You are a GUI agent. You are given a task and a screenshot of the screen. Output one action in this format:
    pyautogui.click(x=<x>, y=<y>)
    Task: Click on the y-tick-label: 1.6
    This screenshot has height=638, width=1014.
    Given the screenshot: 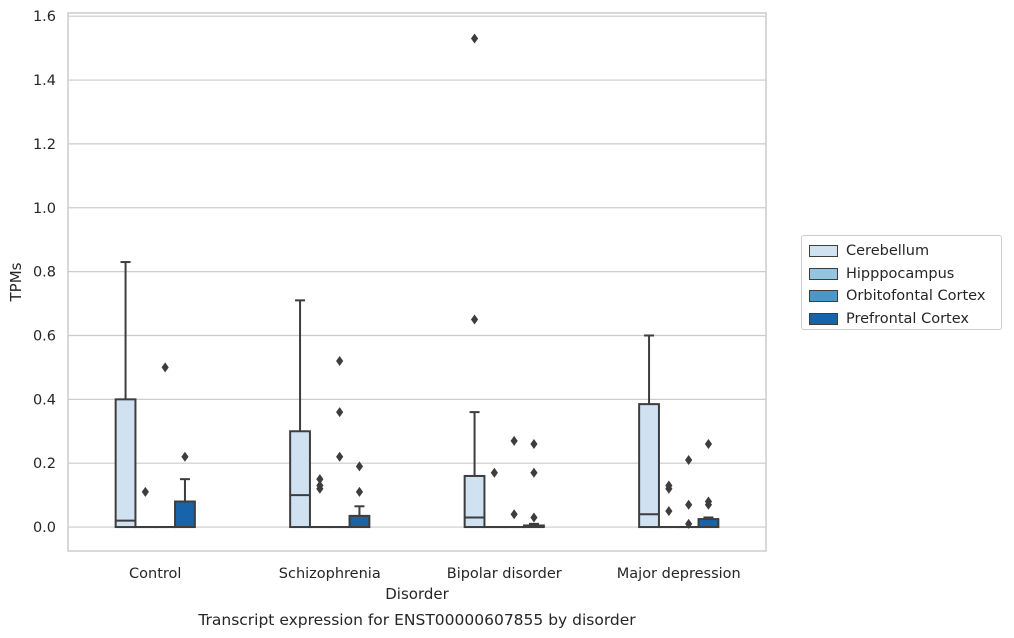 What is the action you would take?
    pyautogui.click(x=44, y=17)
    